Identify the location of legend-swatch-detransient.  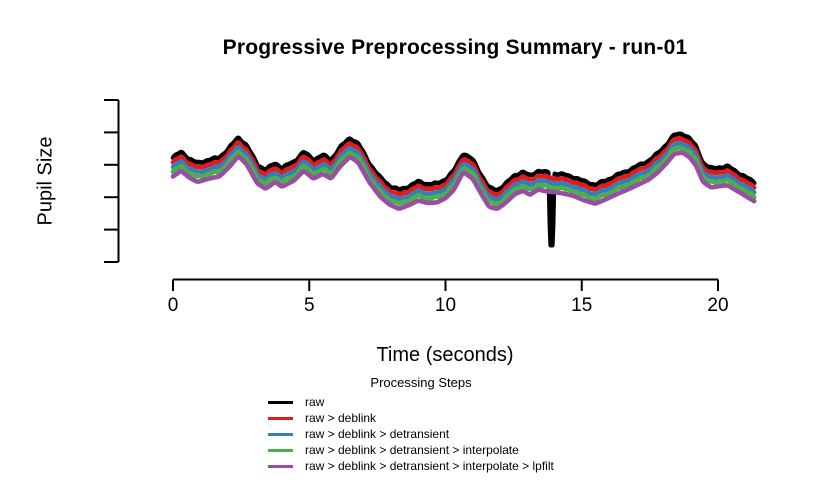
(280, 434).